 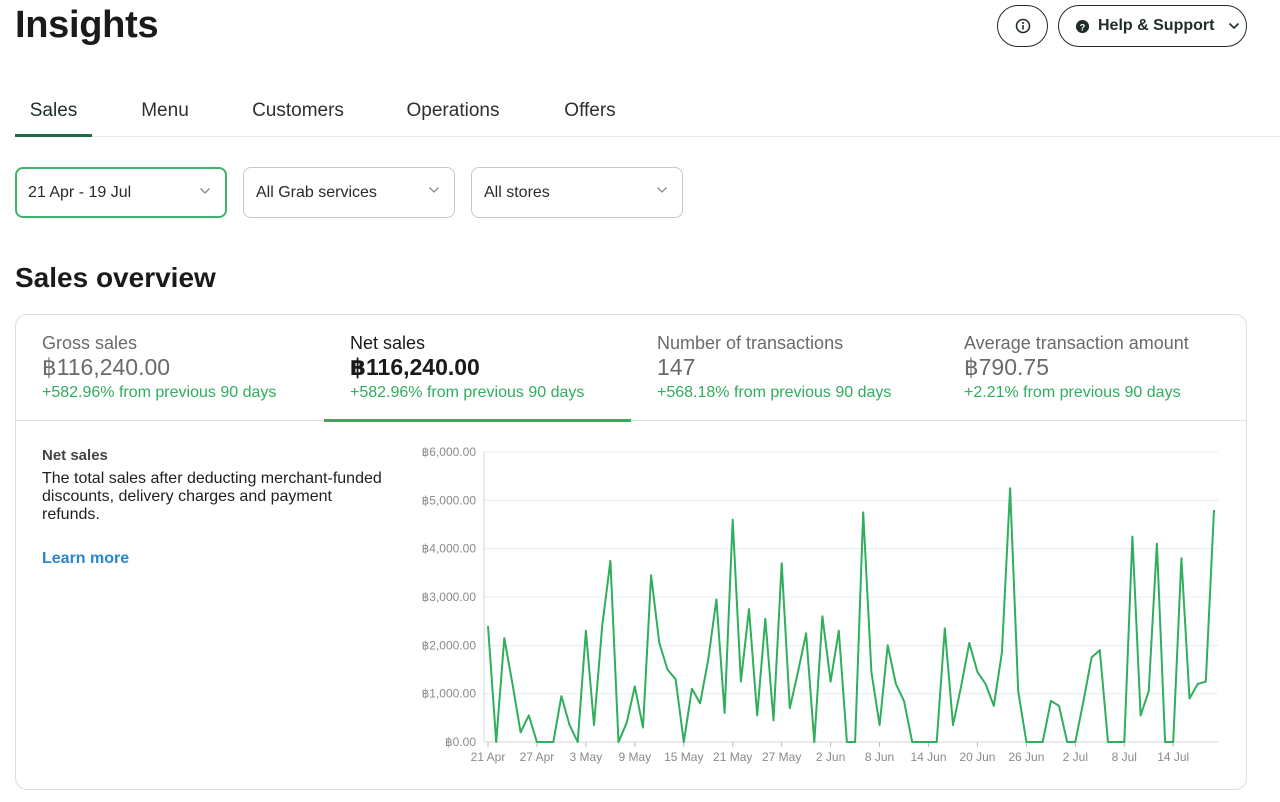 I want to click on question-circle-icon: ?, so click(x=1082, y=26).